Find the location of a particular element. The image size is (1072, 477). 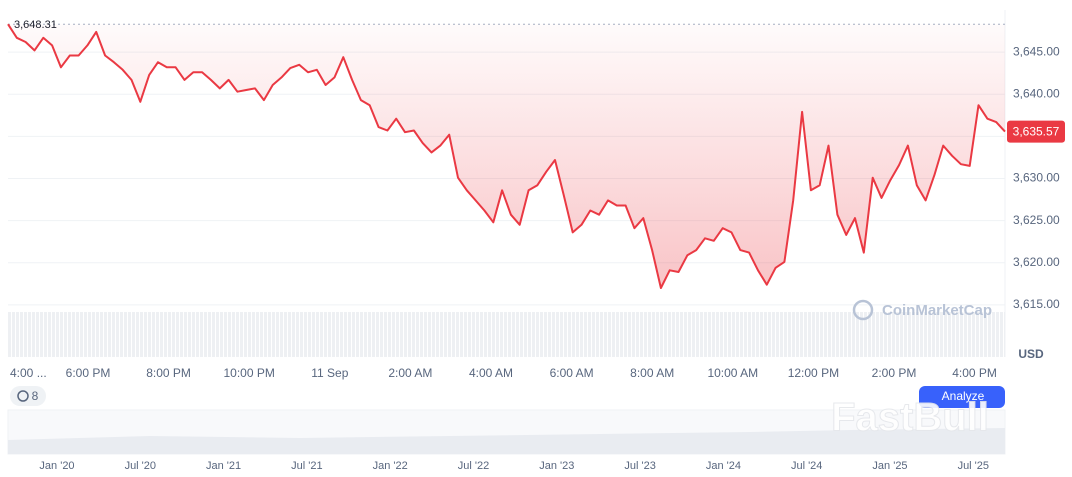

badge-icon is located at coordinates (23, 396).